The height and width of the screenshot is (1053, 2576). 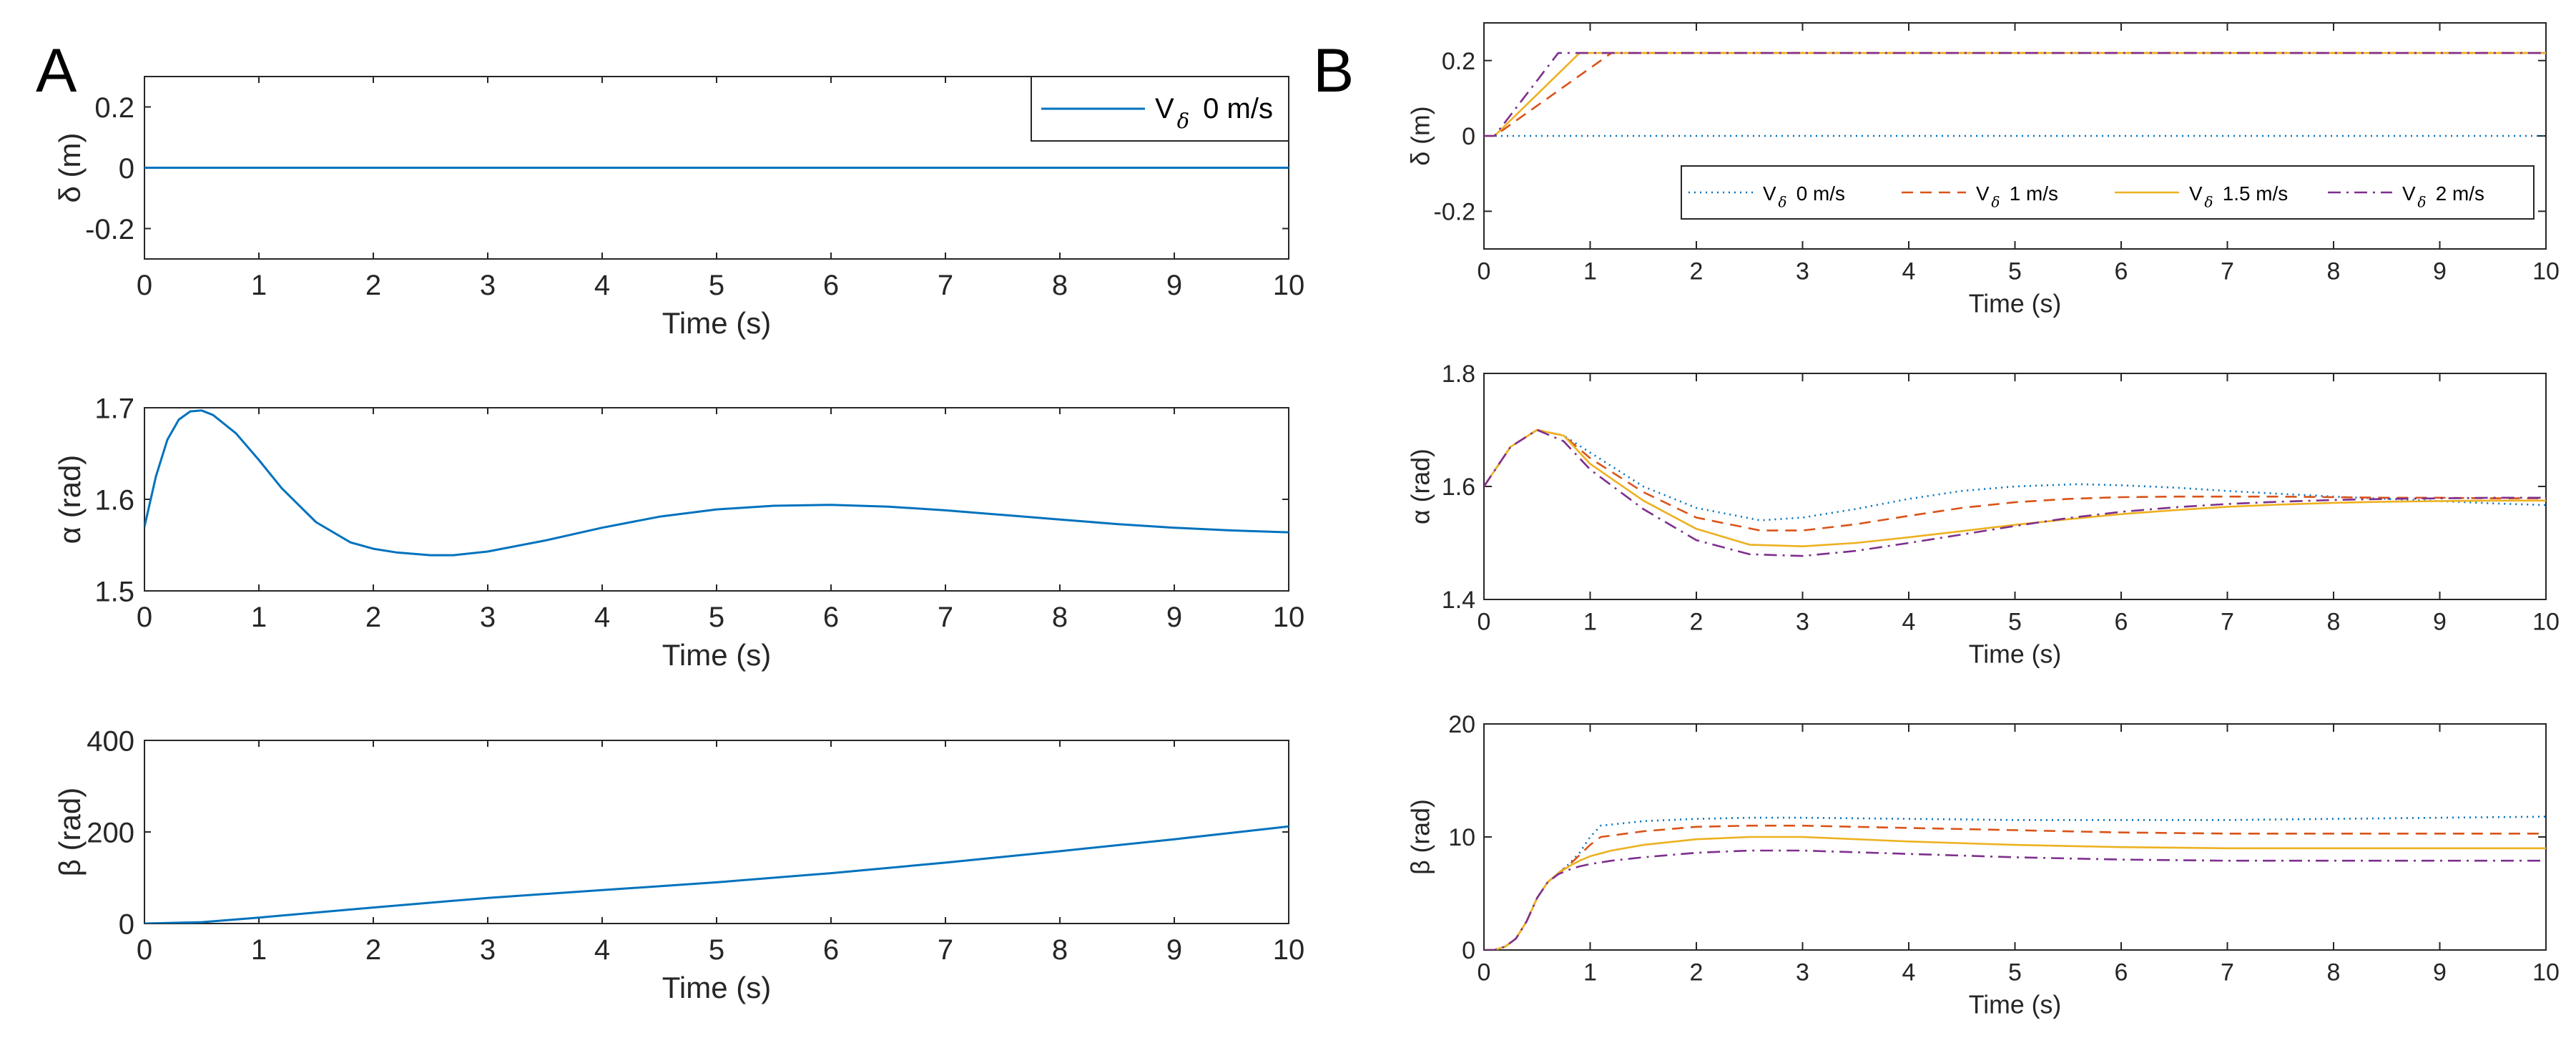 I want to click on chart-a2: 0 1 2 3 4 5 6 7 8 9 10 1.5 1.6 1.7 Time (s) α (rad), so click(x=678, y=532).